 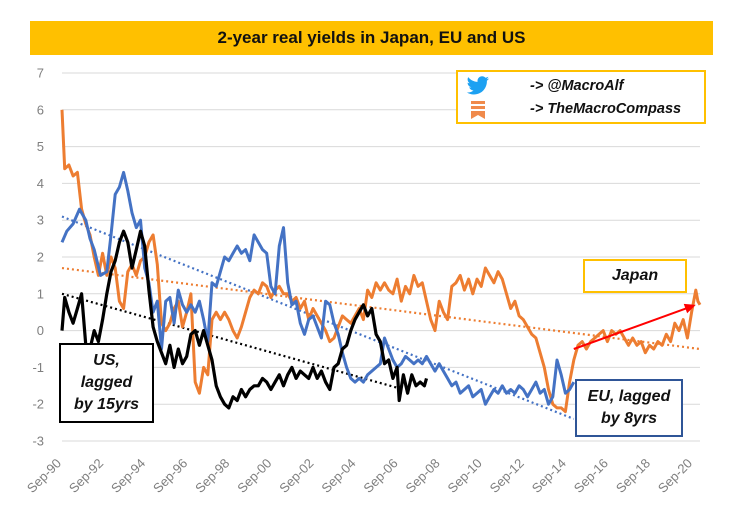 What do you see at coordinates (170, 476) in the screenshot?
I see `x-tick-sep-96: Sep-96` at bounding box center [170, 476].